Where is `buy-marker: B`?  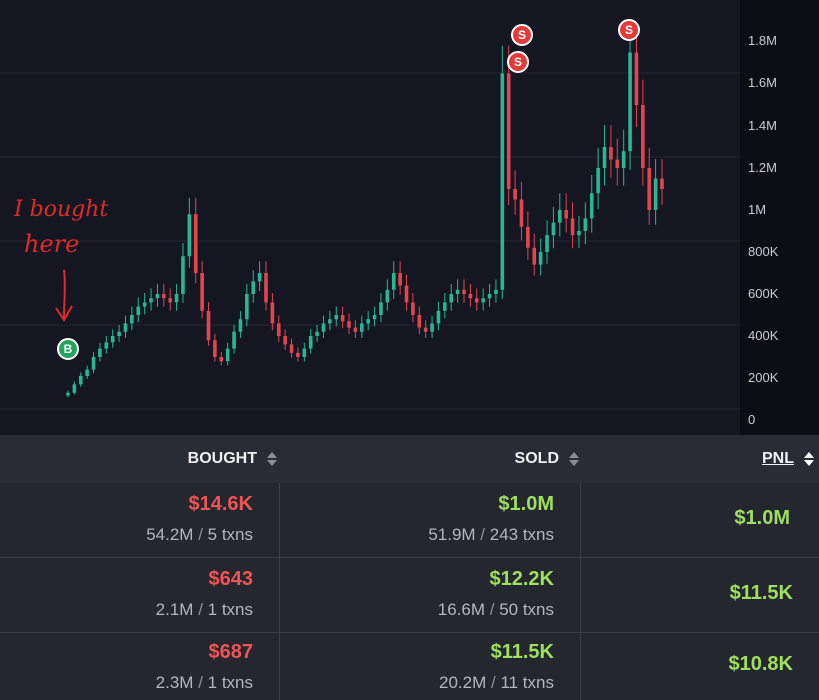
buy-marker: B is located at coordinates (68, 349).